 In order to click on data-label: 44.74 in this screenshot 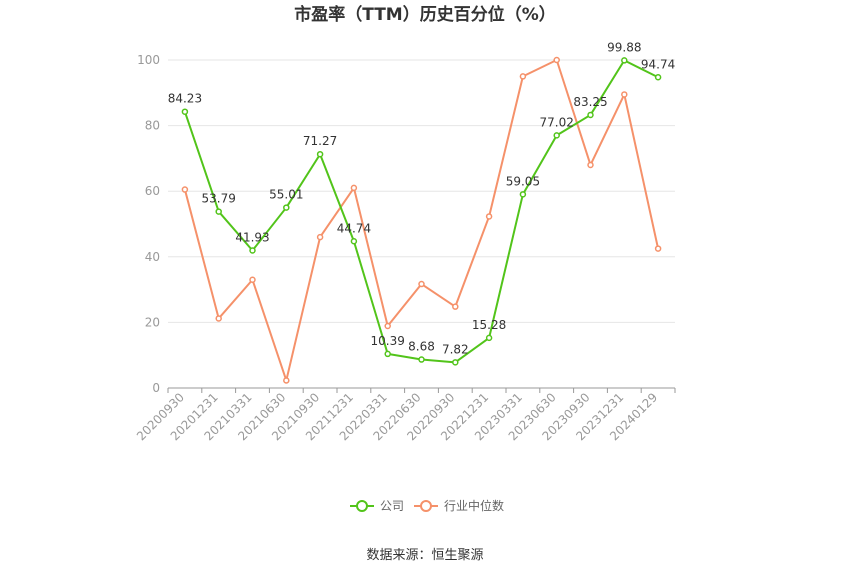, I will do `click(354, 228)`.